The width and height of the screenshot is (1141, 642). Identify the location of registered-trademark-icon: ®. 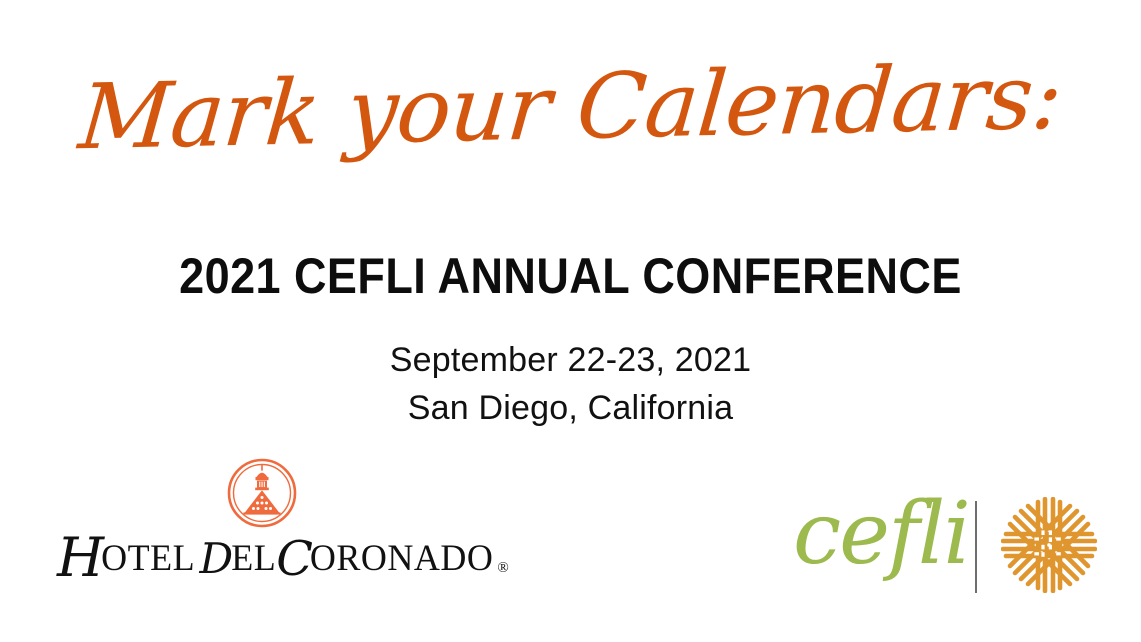
(503, 568).